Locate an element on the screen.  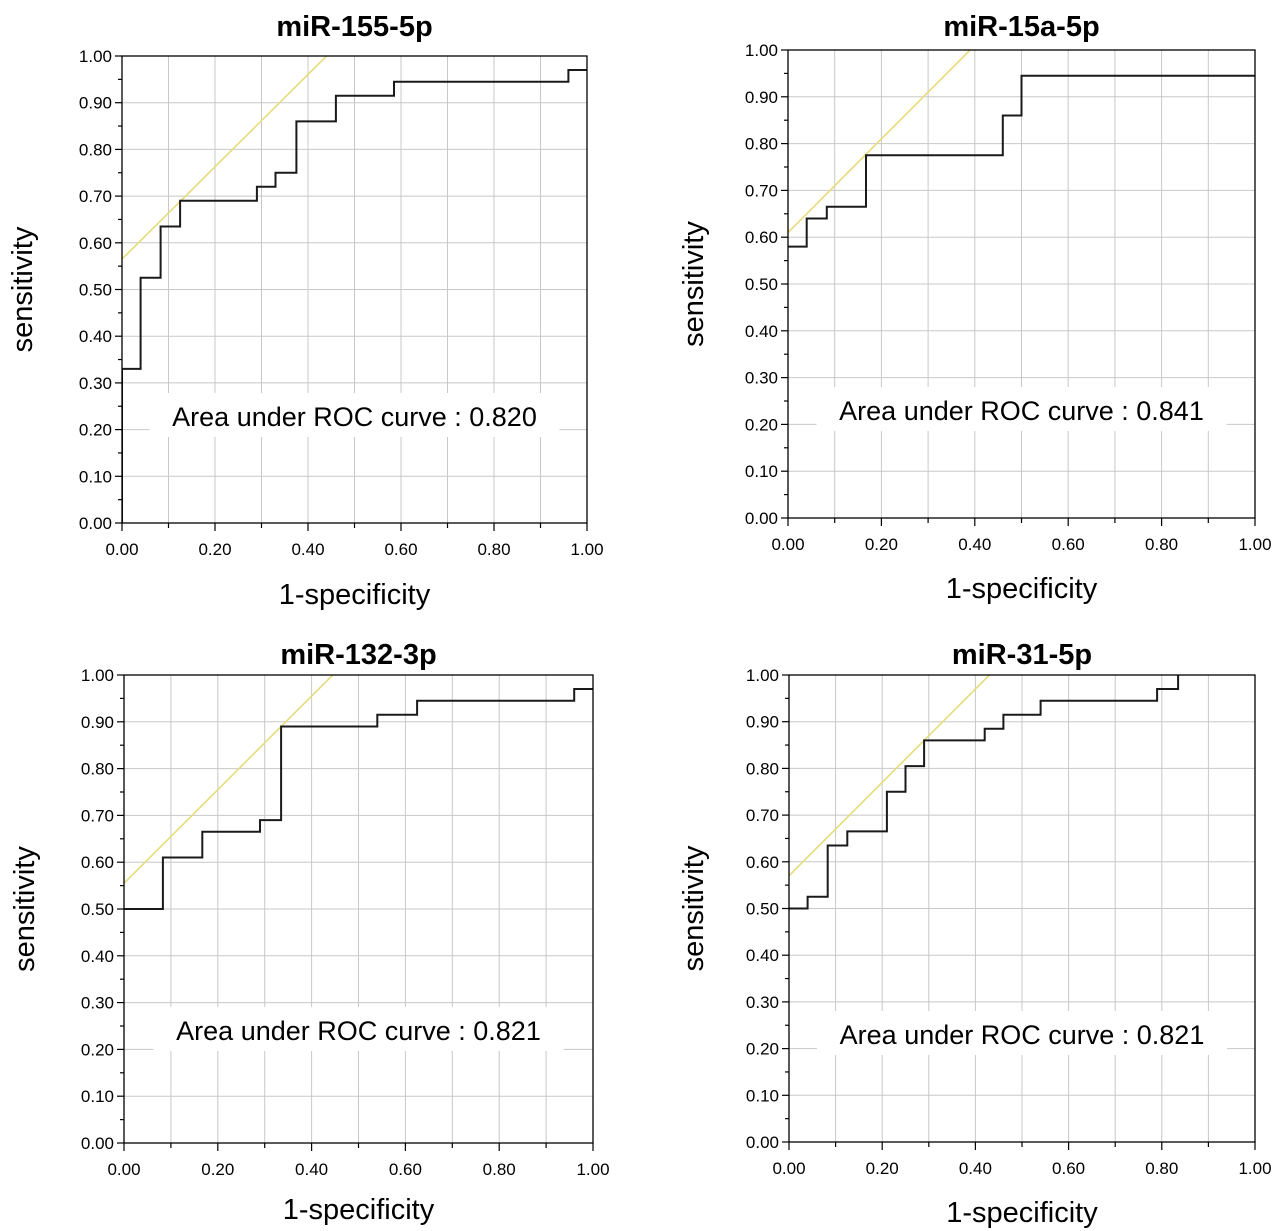
auc-annotation: Area under ROC curve : 0.820 is located at coordinates (354, 417).